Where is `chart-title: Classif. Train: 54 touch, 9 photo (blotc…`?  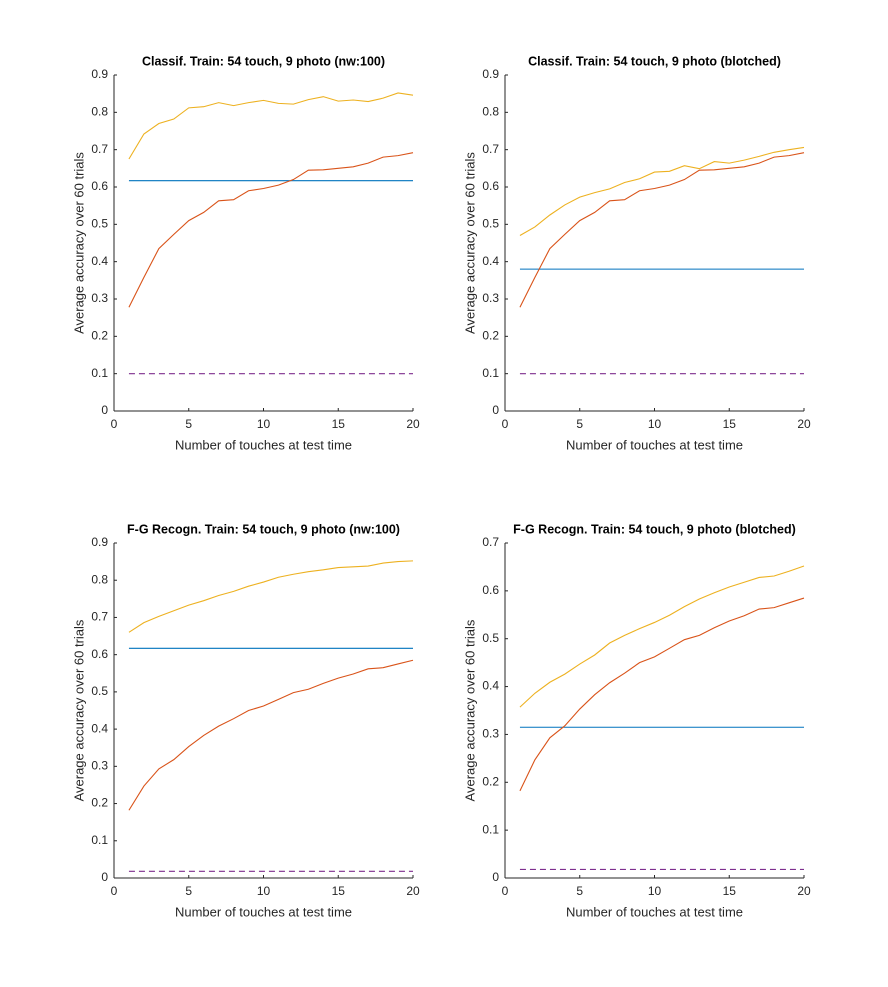 chart-title: Classif. Train: 54 touch, 9 photo (blotc… is located at coordinates (654, 61).